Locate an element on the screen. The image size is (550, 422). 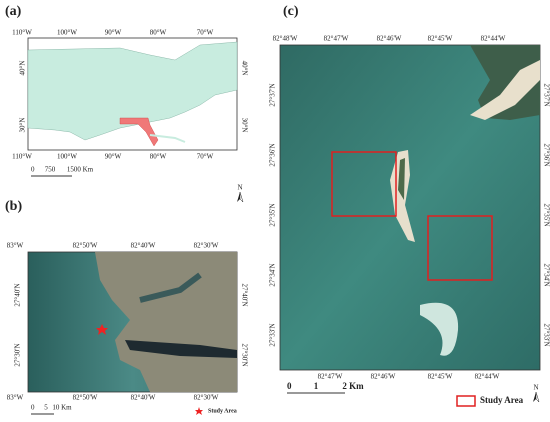
map-b is located at coordinates (132, 322).